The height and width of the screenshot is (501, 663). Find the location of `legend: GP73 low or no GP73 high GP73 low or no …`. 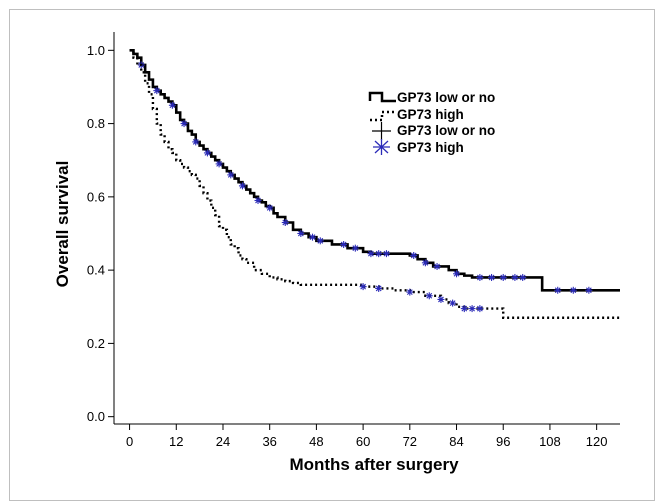

legend: GP73 low or no GP73 high GP73 low or no … is located at coordinates (431, 122).